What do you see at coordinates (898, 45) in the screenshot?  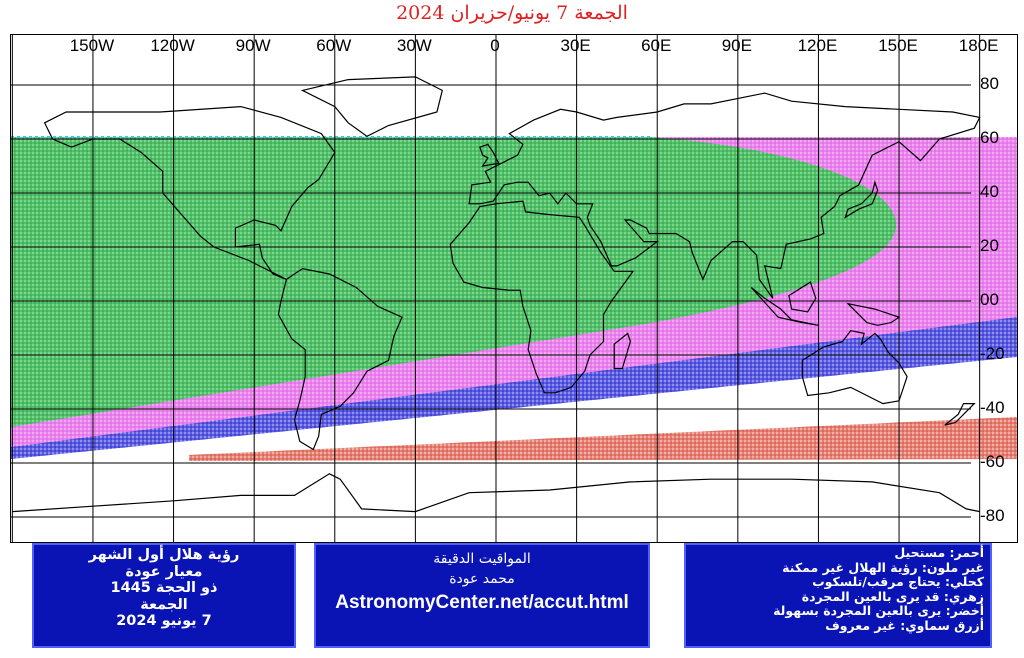 I see `lon-label: 150E` at bounding box center [898, 45].